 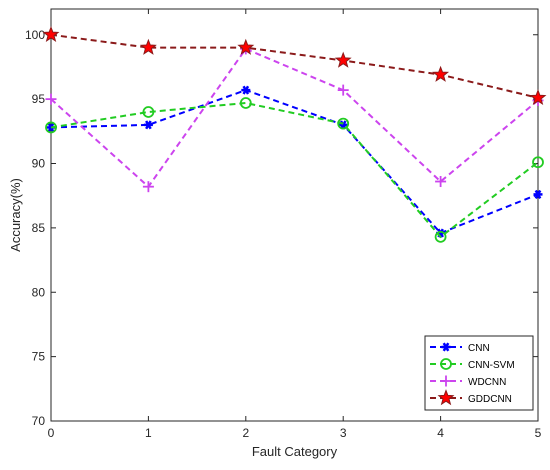 What do you see at coordinates (446, 381) in the screenshot?
I see `legend-marker-wdcnn` at bounding box center [446, 381].